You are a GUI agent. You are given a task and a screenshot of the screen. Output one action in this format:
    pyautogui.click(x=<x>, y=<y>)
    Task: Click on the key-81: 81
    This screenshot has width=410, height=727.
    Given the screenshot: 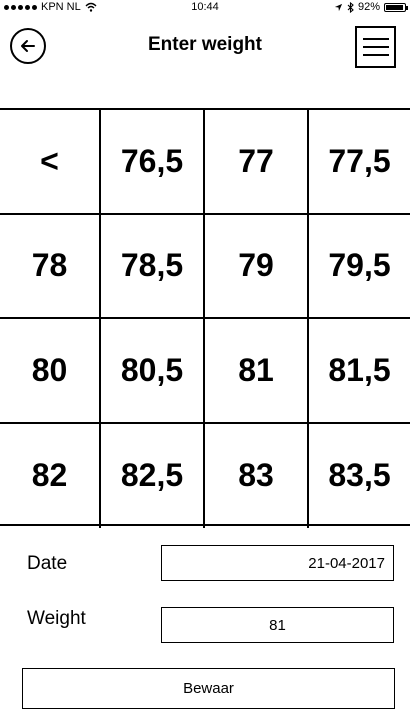 What is the action you would take?
    pyautogui.click(x=257, y=371)
    